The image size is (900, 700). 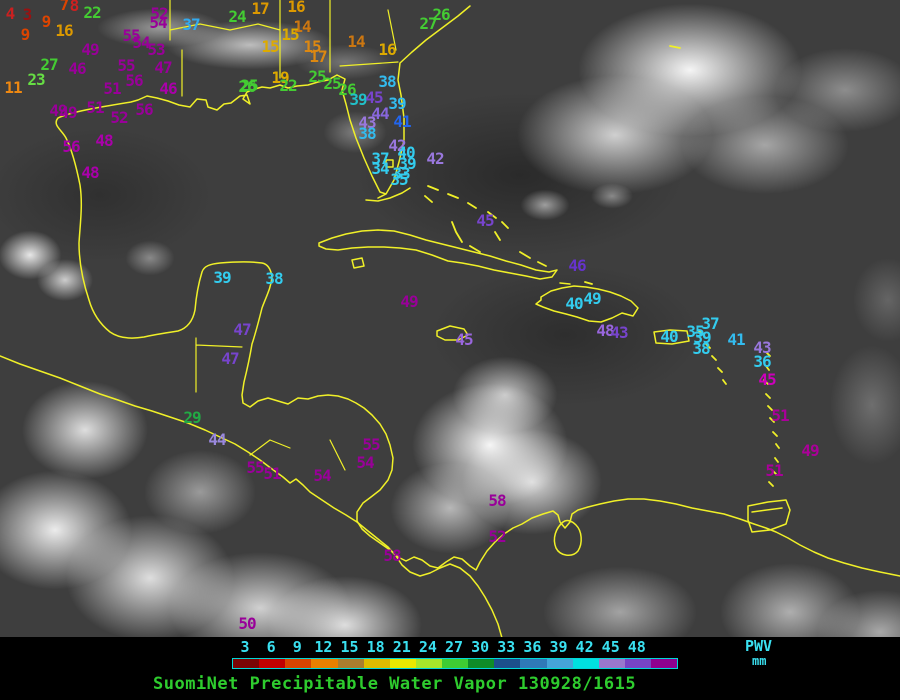 I want to click on coastline-cuba, so click(x=438, y=254).